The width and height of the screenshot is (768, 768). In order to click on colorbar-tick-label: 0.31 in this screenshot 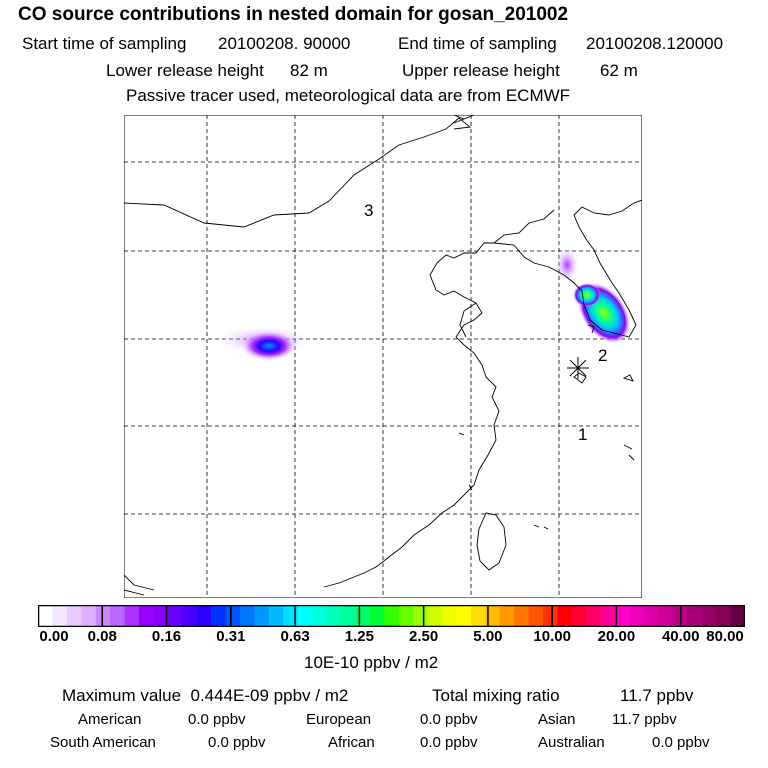, I will do `click(231, 636)`.